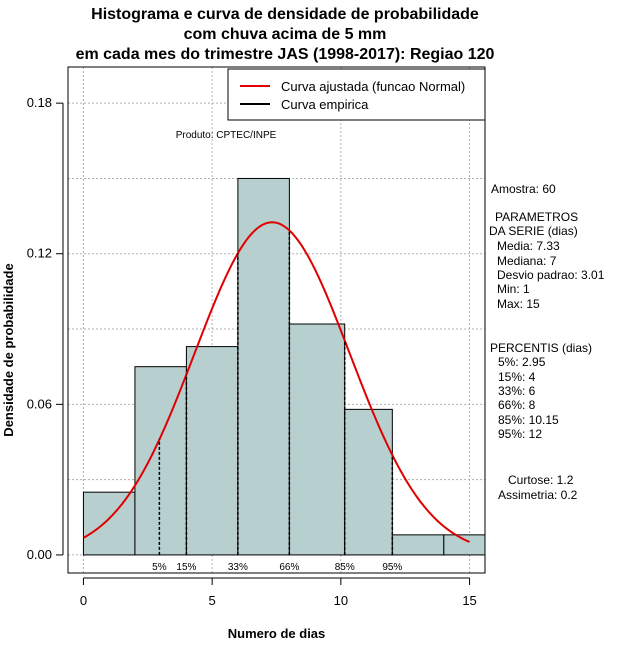 The width and height of the screenshot is (640, 660). I want to click on param-median: Mediana: 7, so click(527, 261).